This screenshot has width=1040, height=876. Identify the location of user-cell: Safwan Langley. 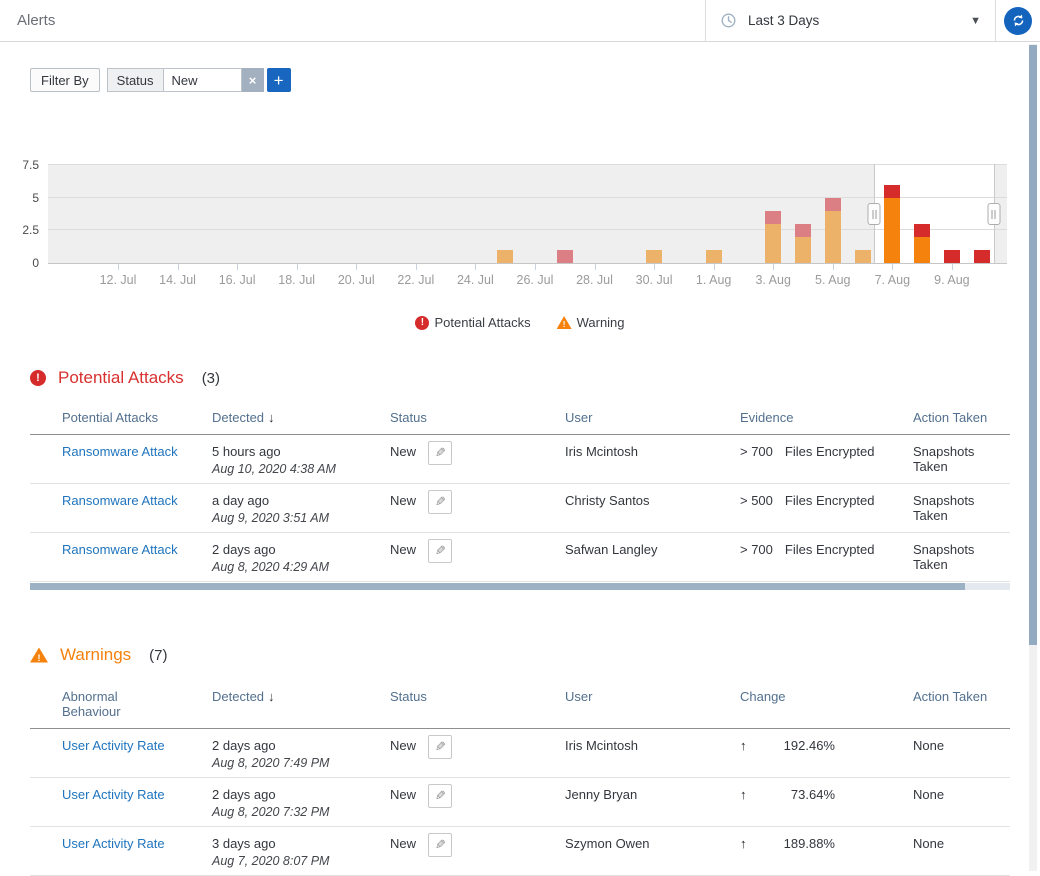
(611, 549).